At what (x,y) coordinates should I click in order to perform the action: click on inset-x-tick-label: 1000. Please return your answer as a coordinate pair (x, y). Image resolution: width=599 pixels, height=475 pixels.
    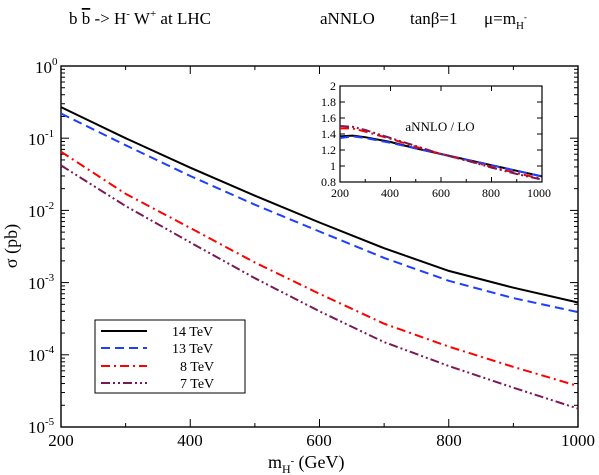
    Looking at the image, I should click on (539, 193).